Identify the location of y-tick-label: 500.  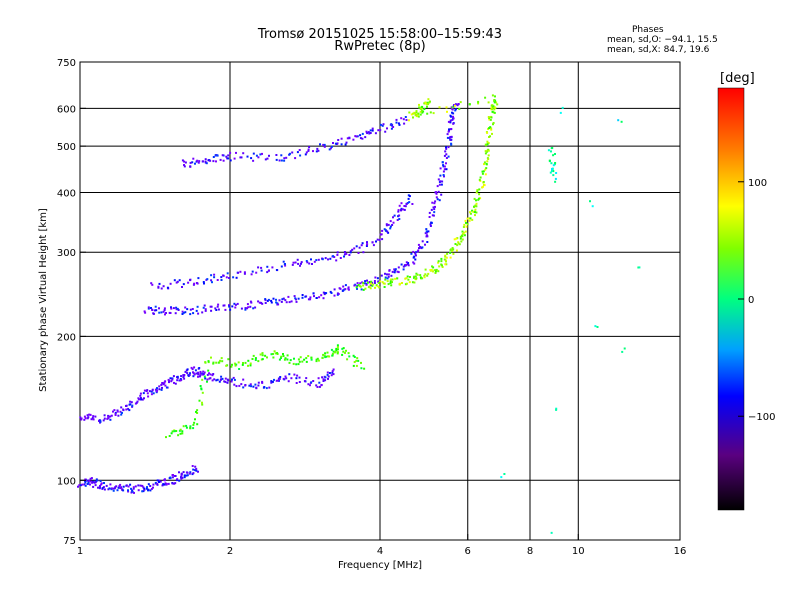
(66, 147).